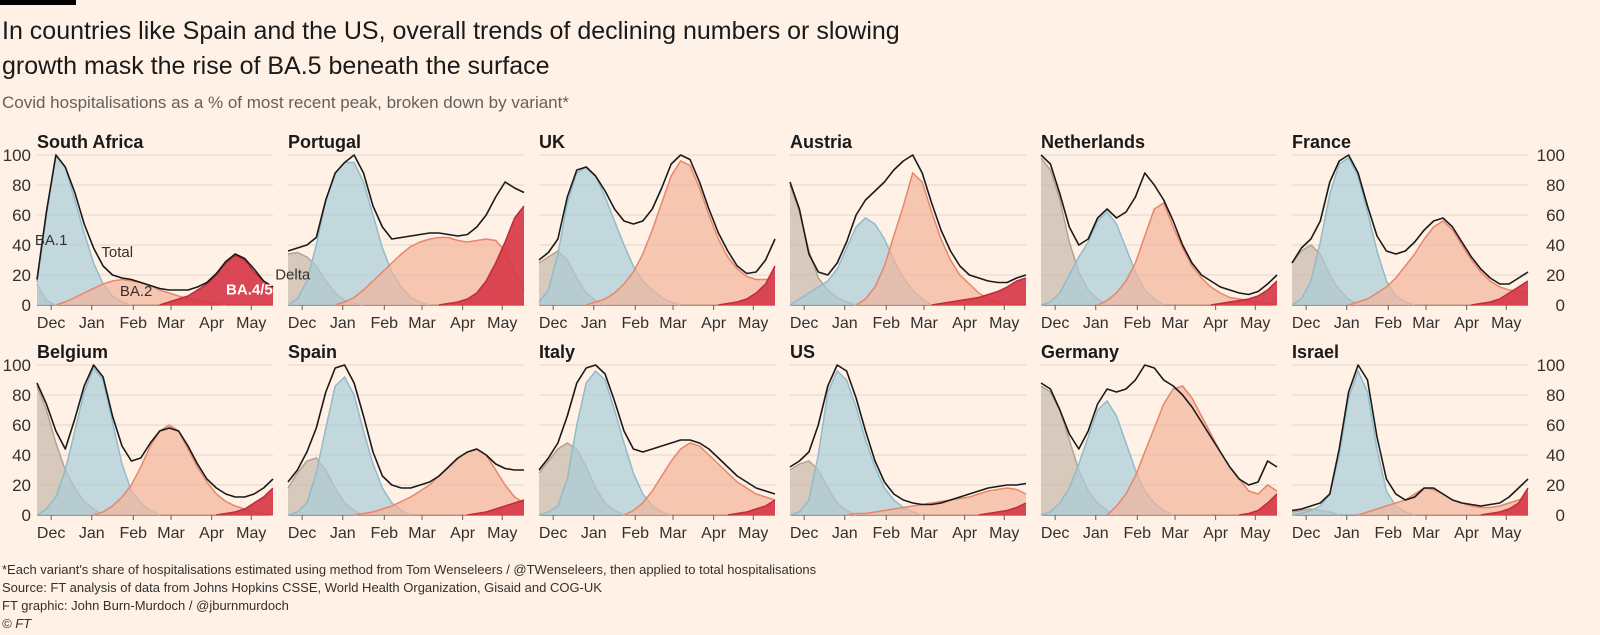 Image resolution: width=1600 pixels, height=635 pixels. Describe the element at coordinates (17, 623) in the screenshot. I see `copyright: © FT` at that location.